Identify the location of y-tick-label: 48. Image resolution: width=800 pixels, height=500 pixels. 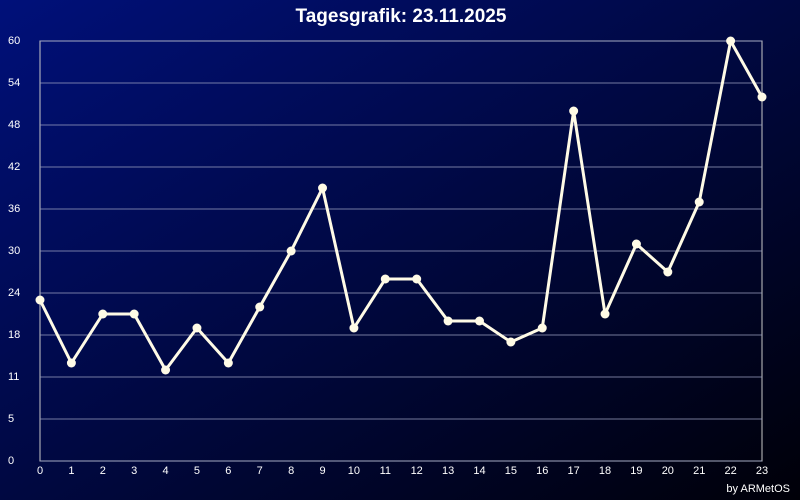
(14, 125).